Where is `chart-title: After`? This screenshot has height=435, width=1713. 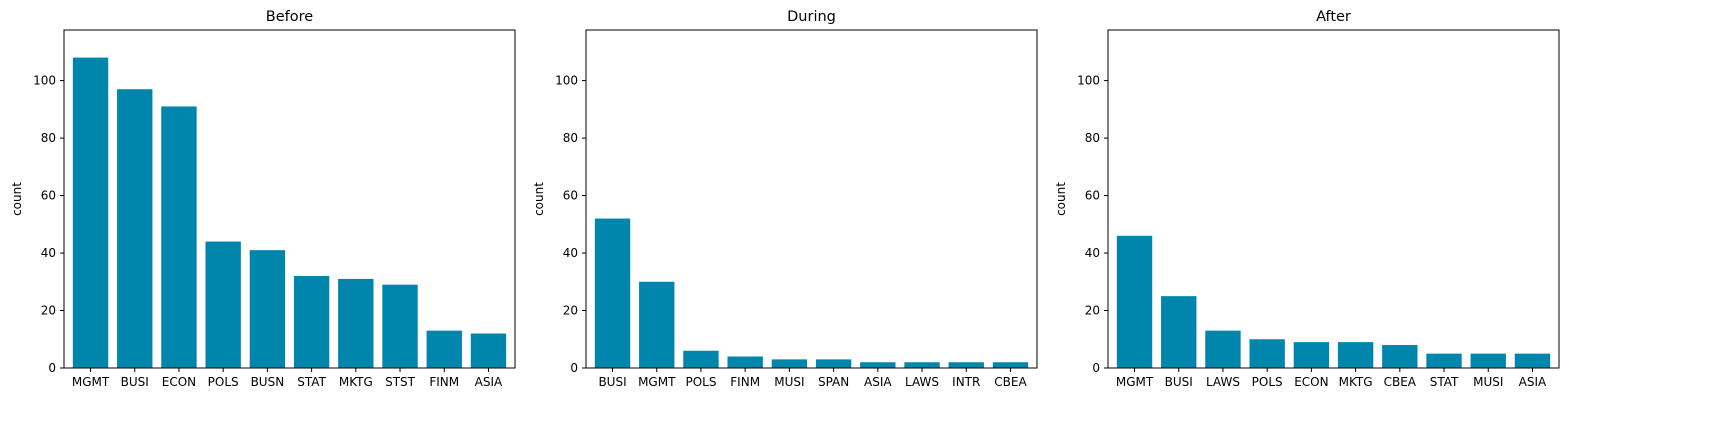 chart-title: After is located at coordinates (1333, 17).